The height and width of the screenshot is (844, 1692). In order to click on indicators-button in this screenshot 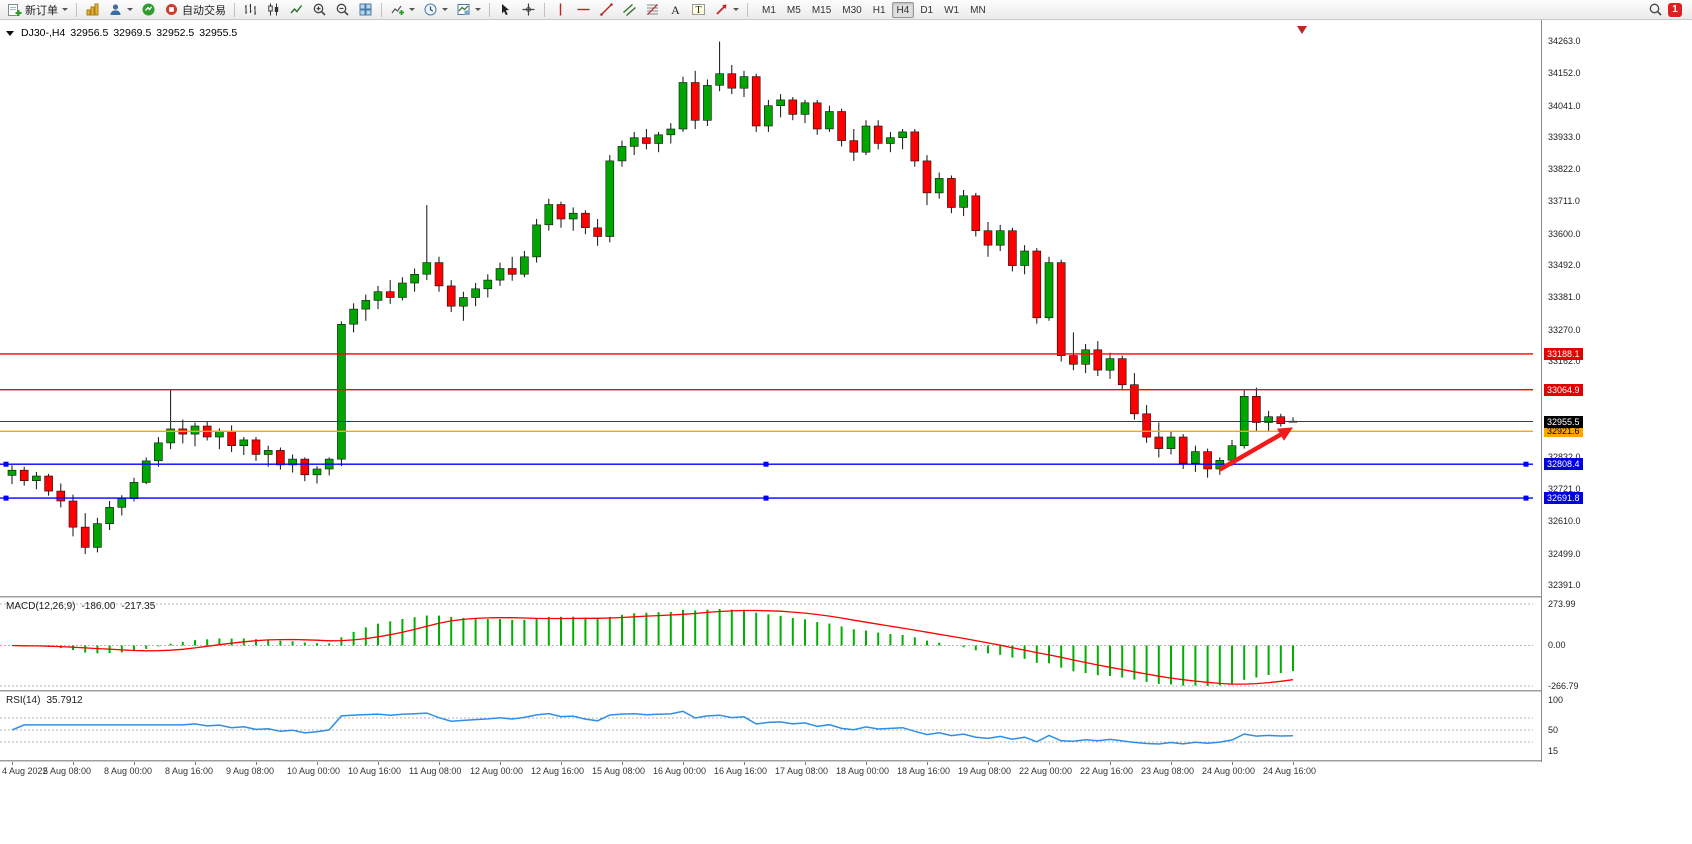, I will do `click(402, 9)`.